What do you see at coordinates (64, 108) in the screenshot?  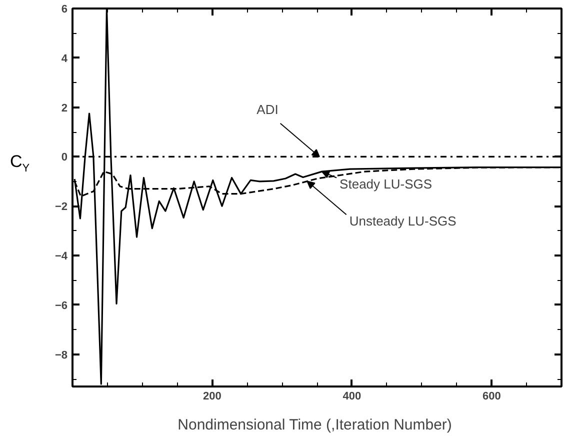 I see `y-tick-label: 2` at bounding box center [64, 108].